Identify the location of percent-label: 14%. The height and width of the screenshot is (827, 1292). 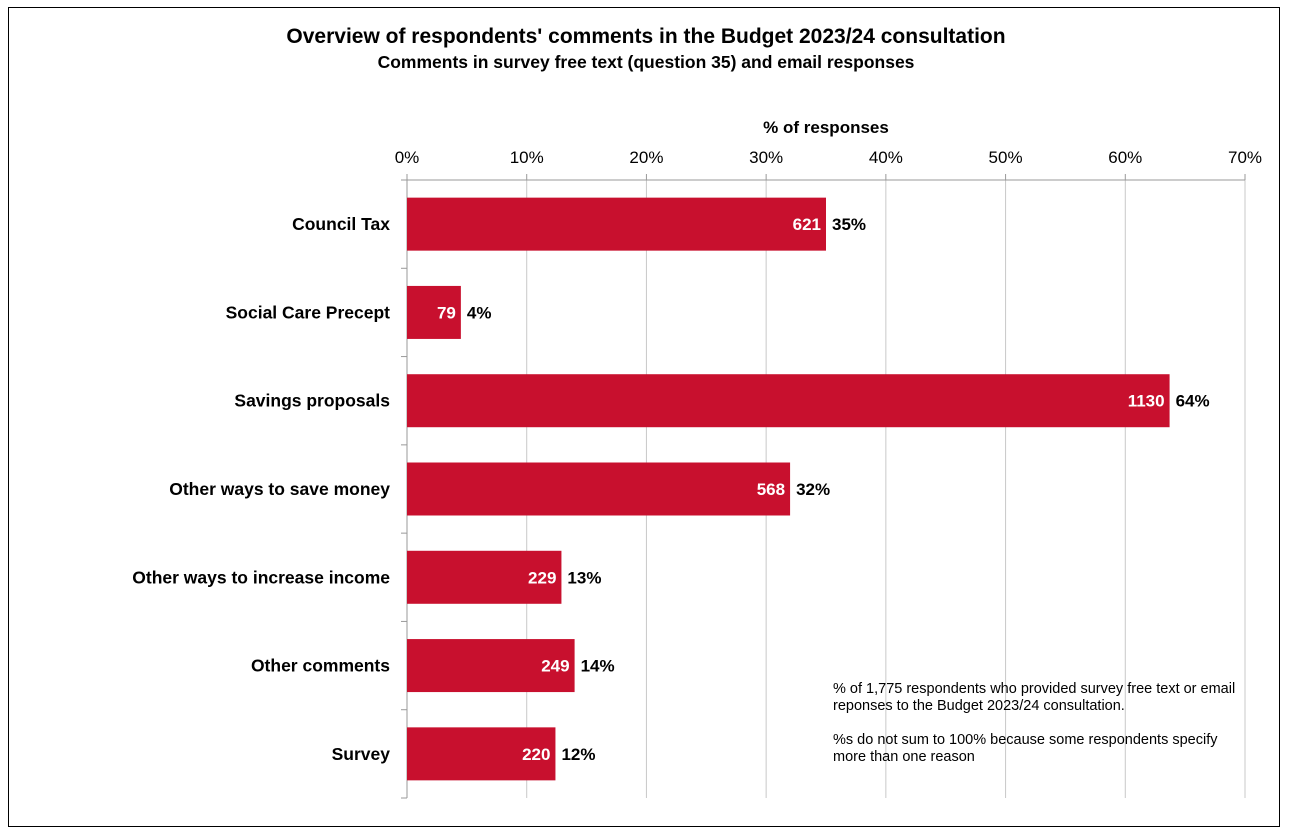
(598, 666).